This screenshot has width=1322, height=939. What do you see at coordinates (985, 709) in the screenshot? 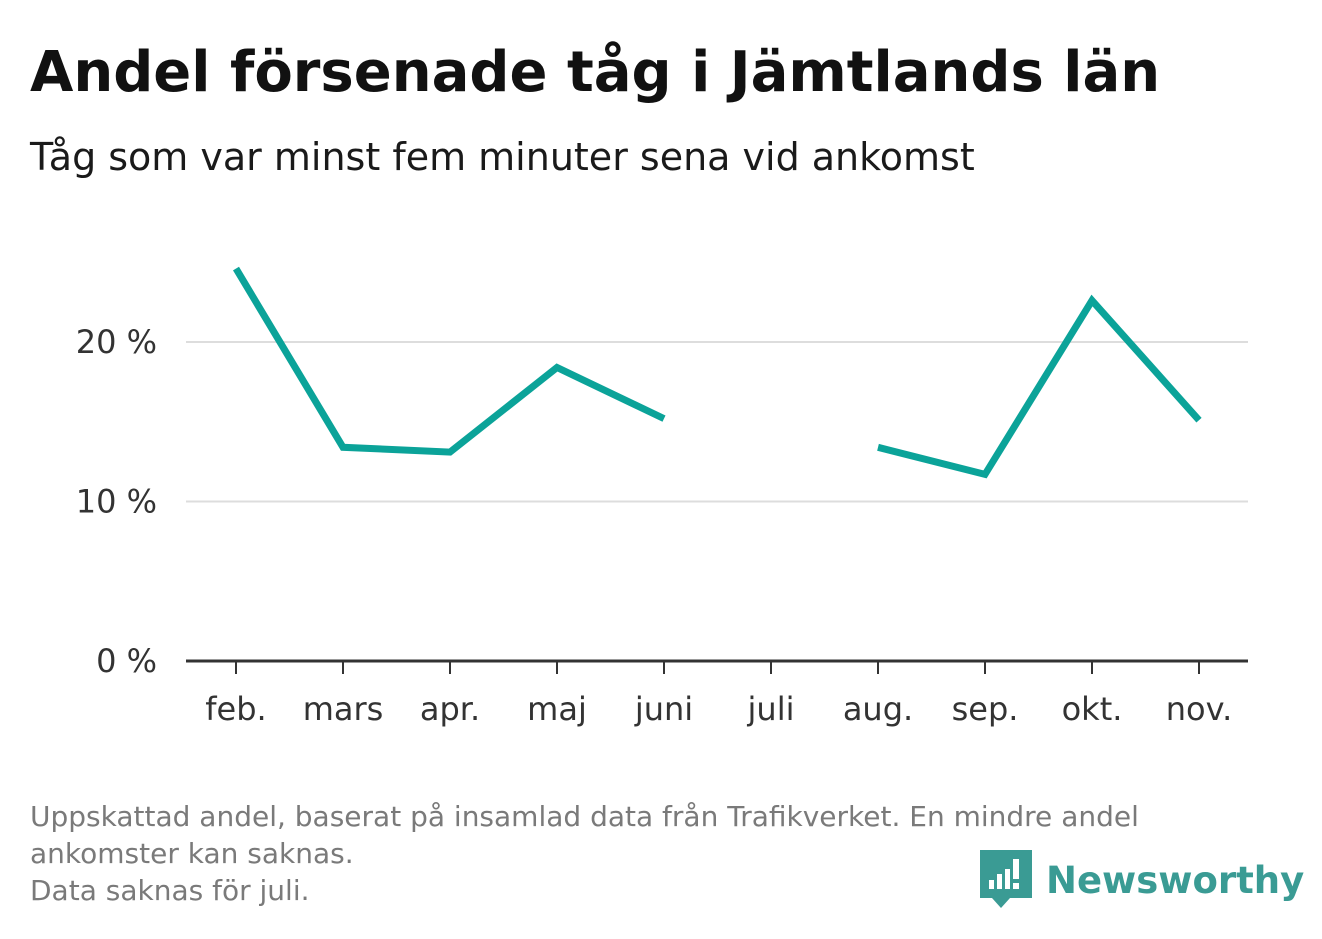
I see `x-tick-label: sep.` at bounding box center [985, 709].